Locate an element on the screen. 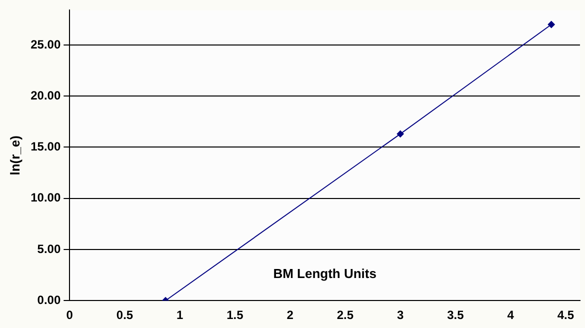 The image size is (585, 328). x-tick-label: 2 is located at coordinates (290, 315).